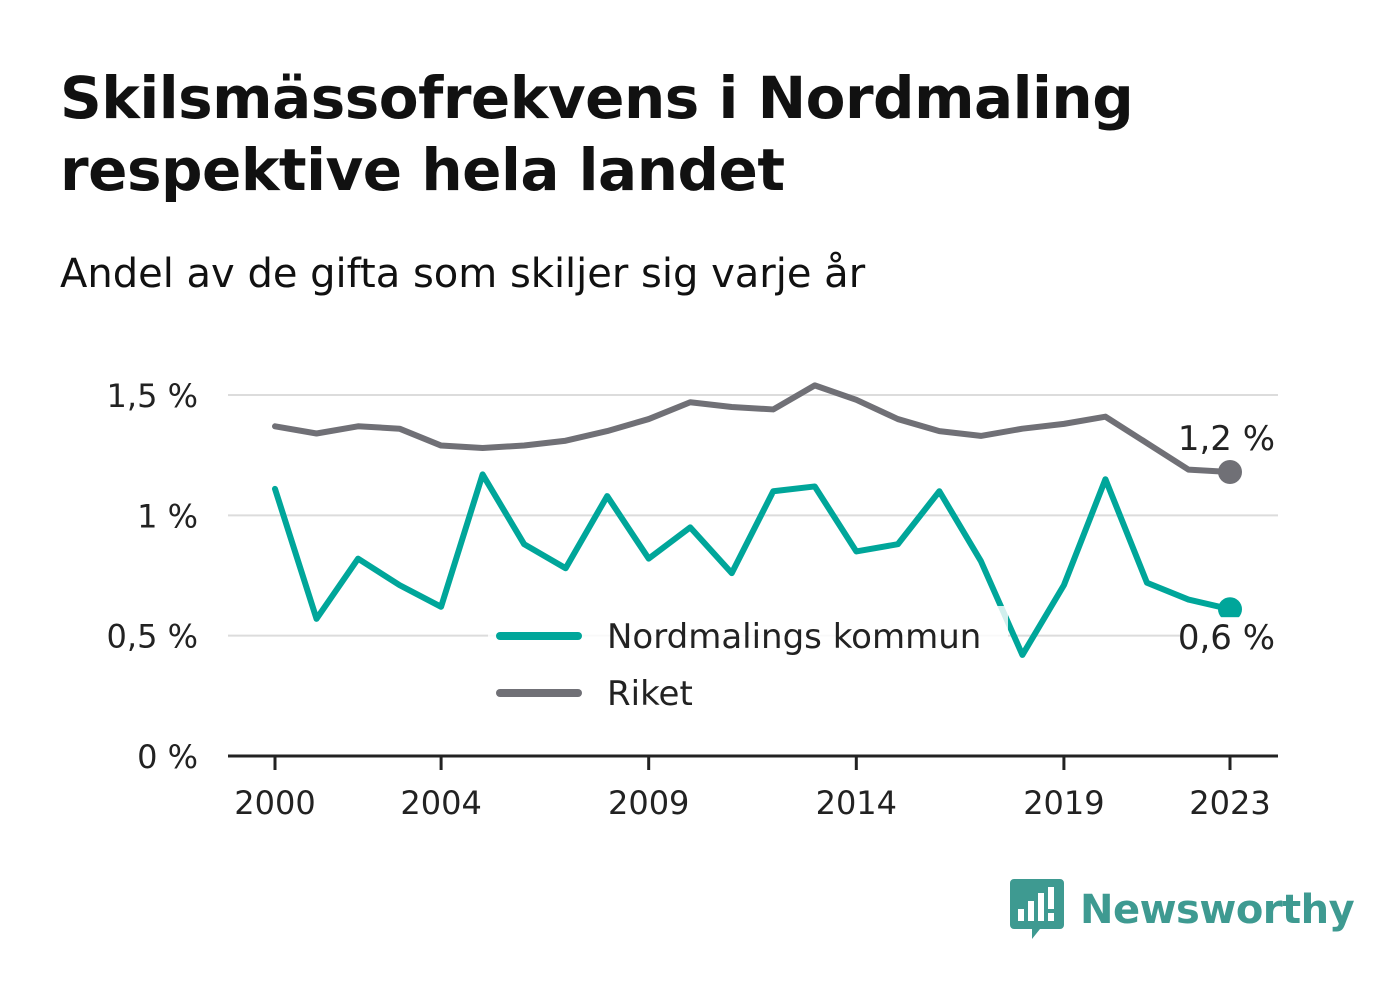 Image resolution: width=1382 pixels, height=999 pixels. I want to click on legend: Nordmalings kommun Riket, so click(748, 662).